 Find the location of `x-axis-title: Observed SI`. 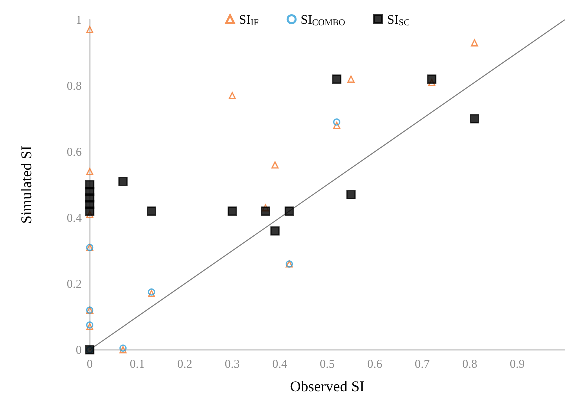

x-axis-title: Observed SI is located at coordinates (327, 388).